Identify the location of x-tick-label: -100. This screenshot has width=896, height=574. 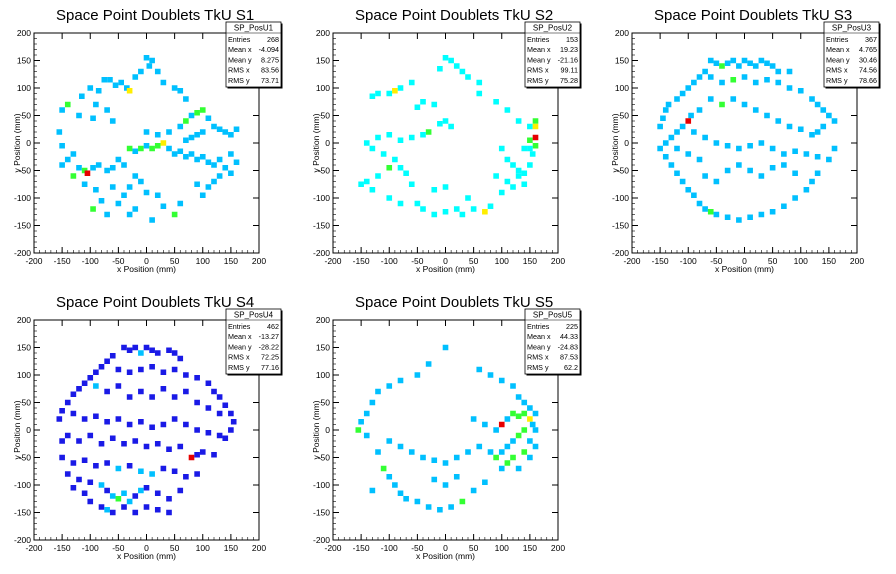
(90, 548).